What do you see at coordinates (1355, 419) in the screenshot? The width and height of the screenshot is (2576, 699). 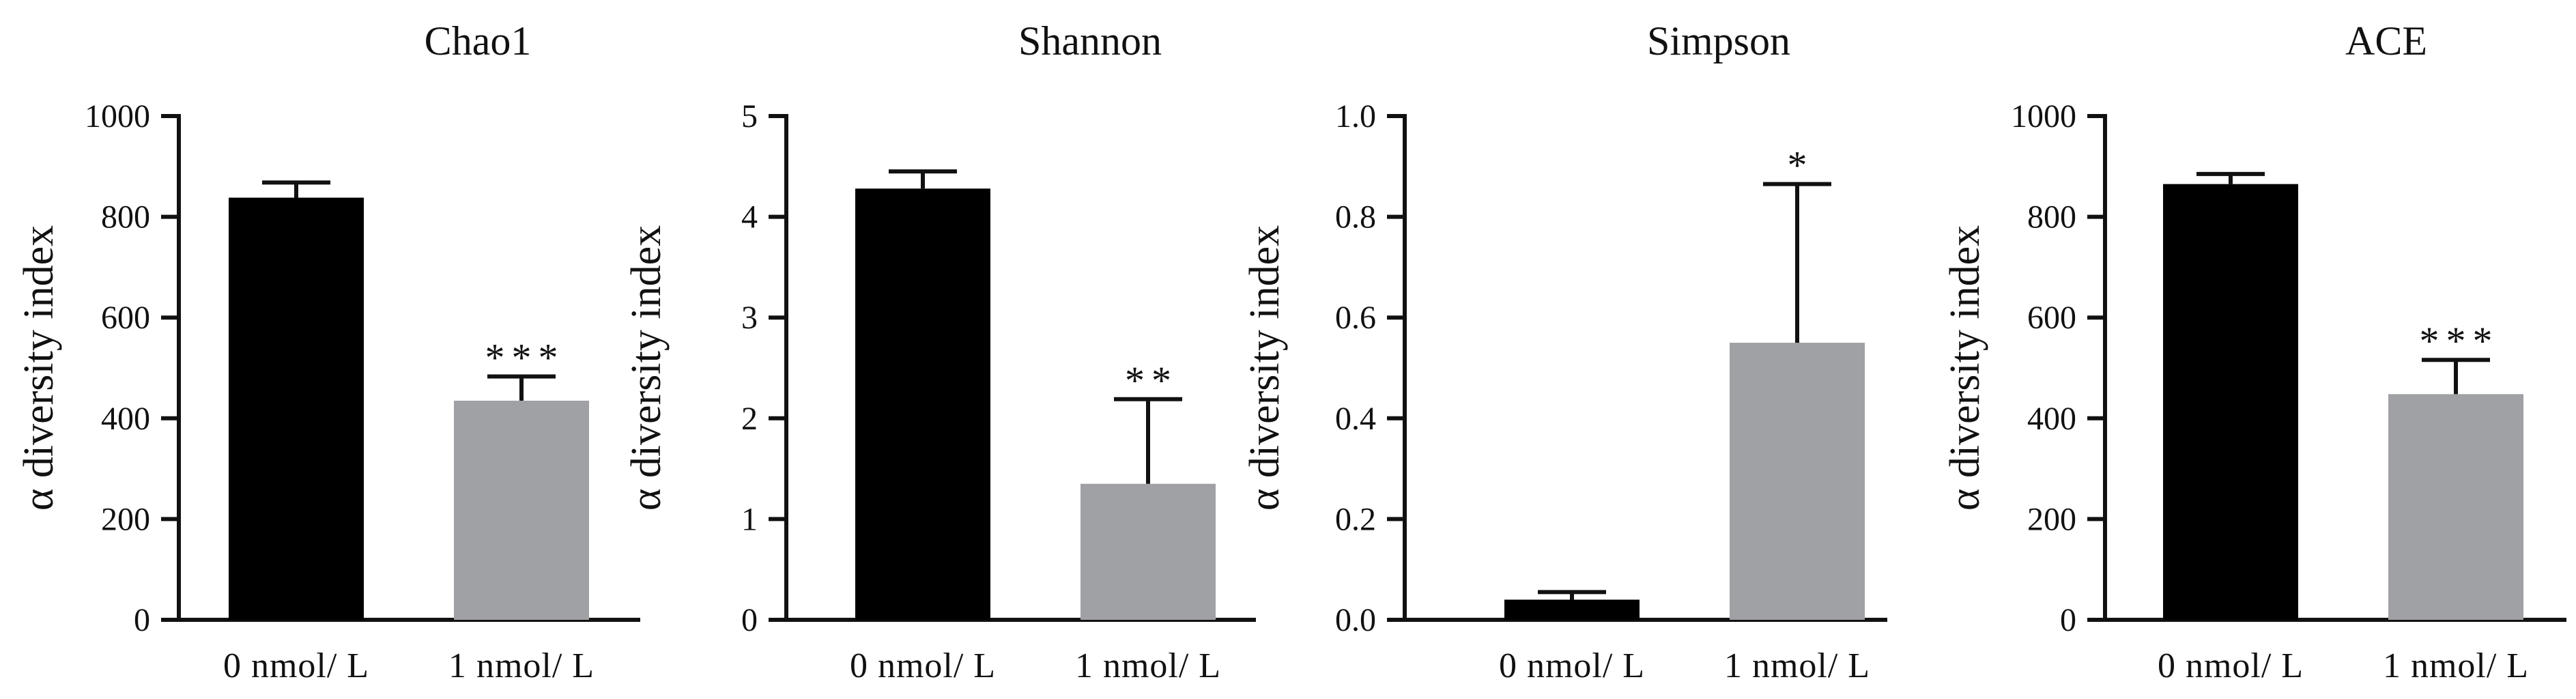 I see `y-tick-label: 0.4` at bounding box center [1355, 419].